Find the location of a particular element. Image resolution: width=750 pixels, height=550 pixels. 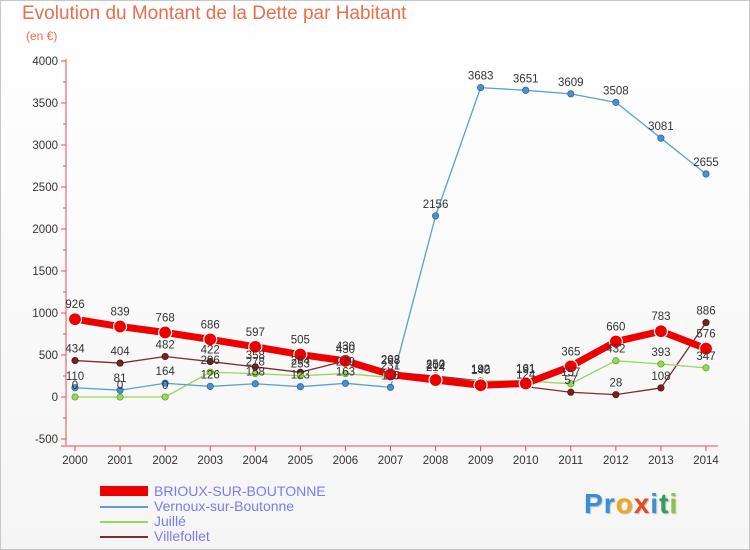

x-tick-label: 2014 is located at coordinates (706, 461).